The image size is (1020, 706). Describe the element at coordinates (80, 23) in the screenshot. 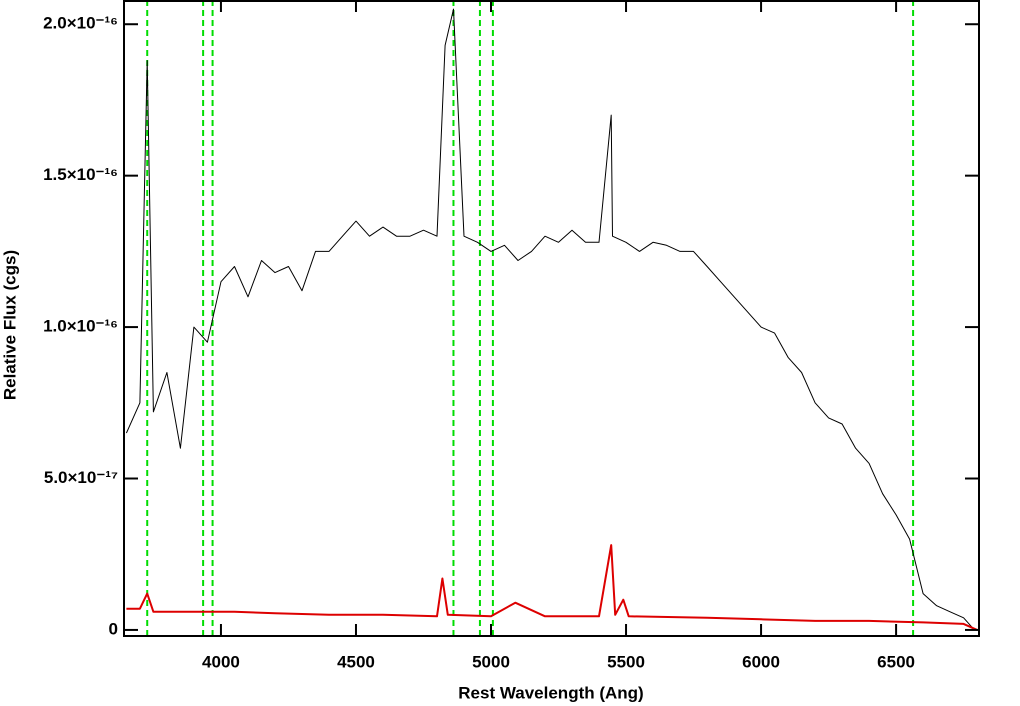

I see `y-tick-label: 2.0×10⁻¹⁶` at that location.